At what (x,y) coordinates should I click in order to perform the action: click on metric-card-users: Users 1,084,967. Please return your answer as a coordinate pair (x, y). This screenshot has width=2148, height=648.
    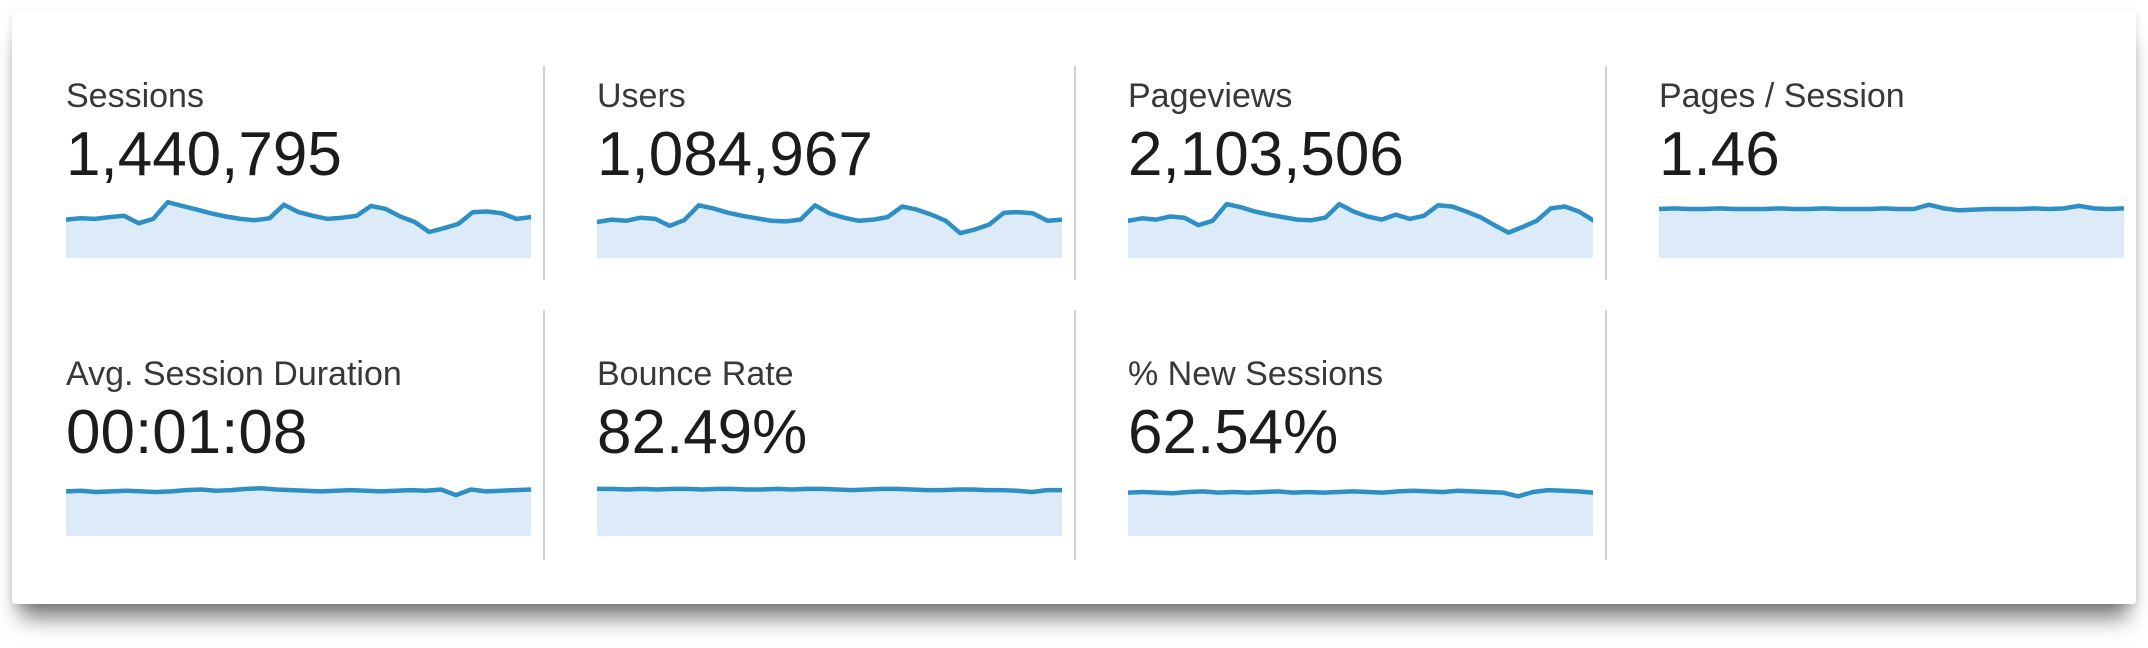
    Looking at the image, I should click on (808, 173).